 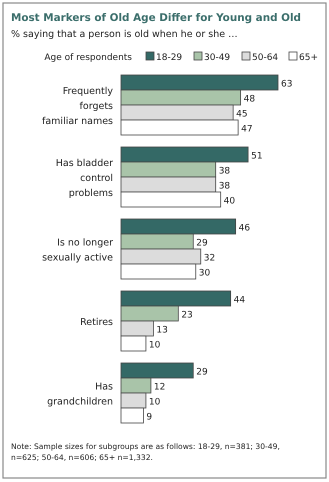 What do you see at coordinates (160, 387) in the screenshot?
I see `data-label: 12` at bounding box center [160, 387].